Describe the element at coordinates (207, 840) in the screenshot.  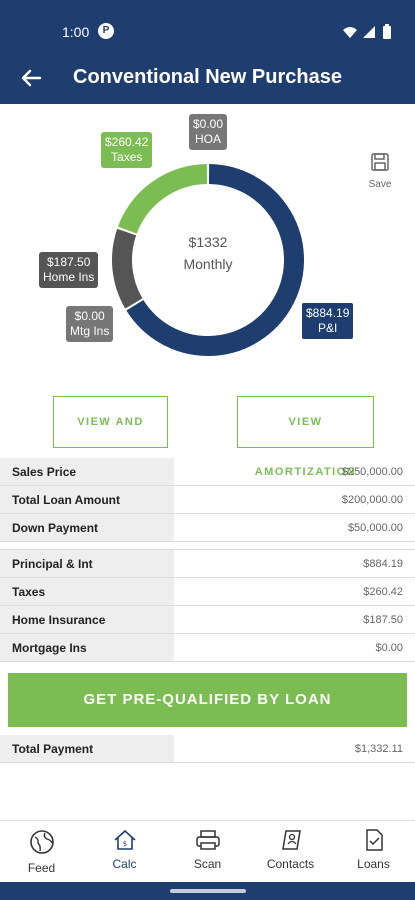
I see `scanner-icon` at that location.